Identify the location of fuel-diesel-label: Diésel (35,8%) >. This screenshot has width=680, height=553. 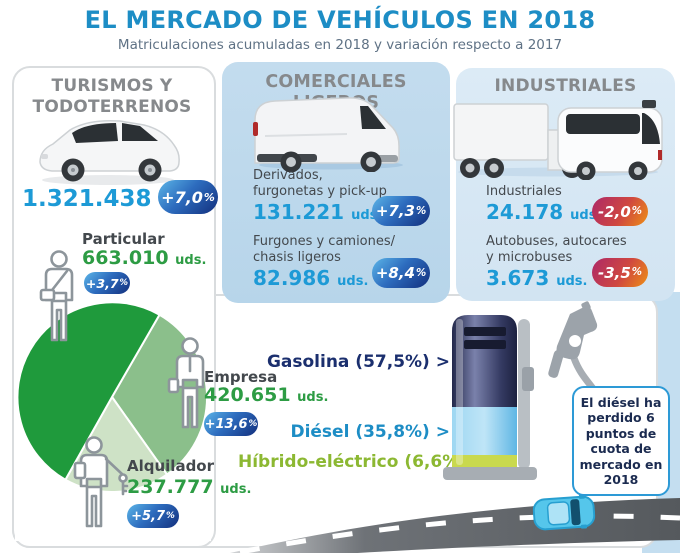
(370, 432).